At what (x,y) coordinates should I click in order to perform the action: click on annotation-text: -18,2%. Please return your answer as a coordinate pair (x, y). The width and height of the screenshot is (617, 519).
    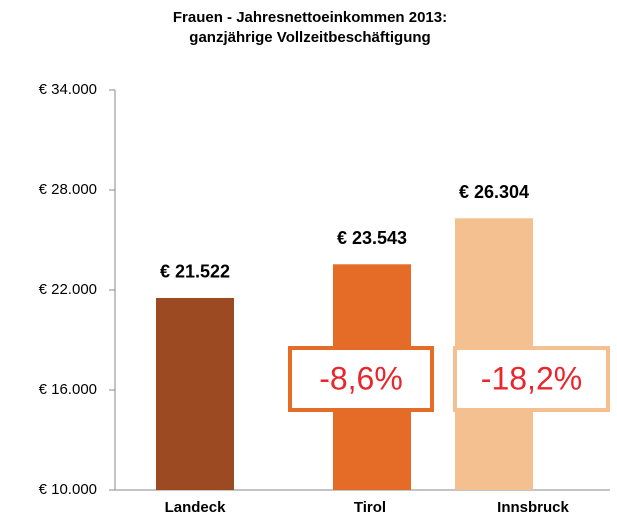
    Looking at the image, I should click on (531, 378).